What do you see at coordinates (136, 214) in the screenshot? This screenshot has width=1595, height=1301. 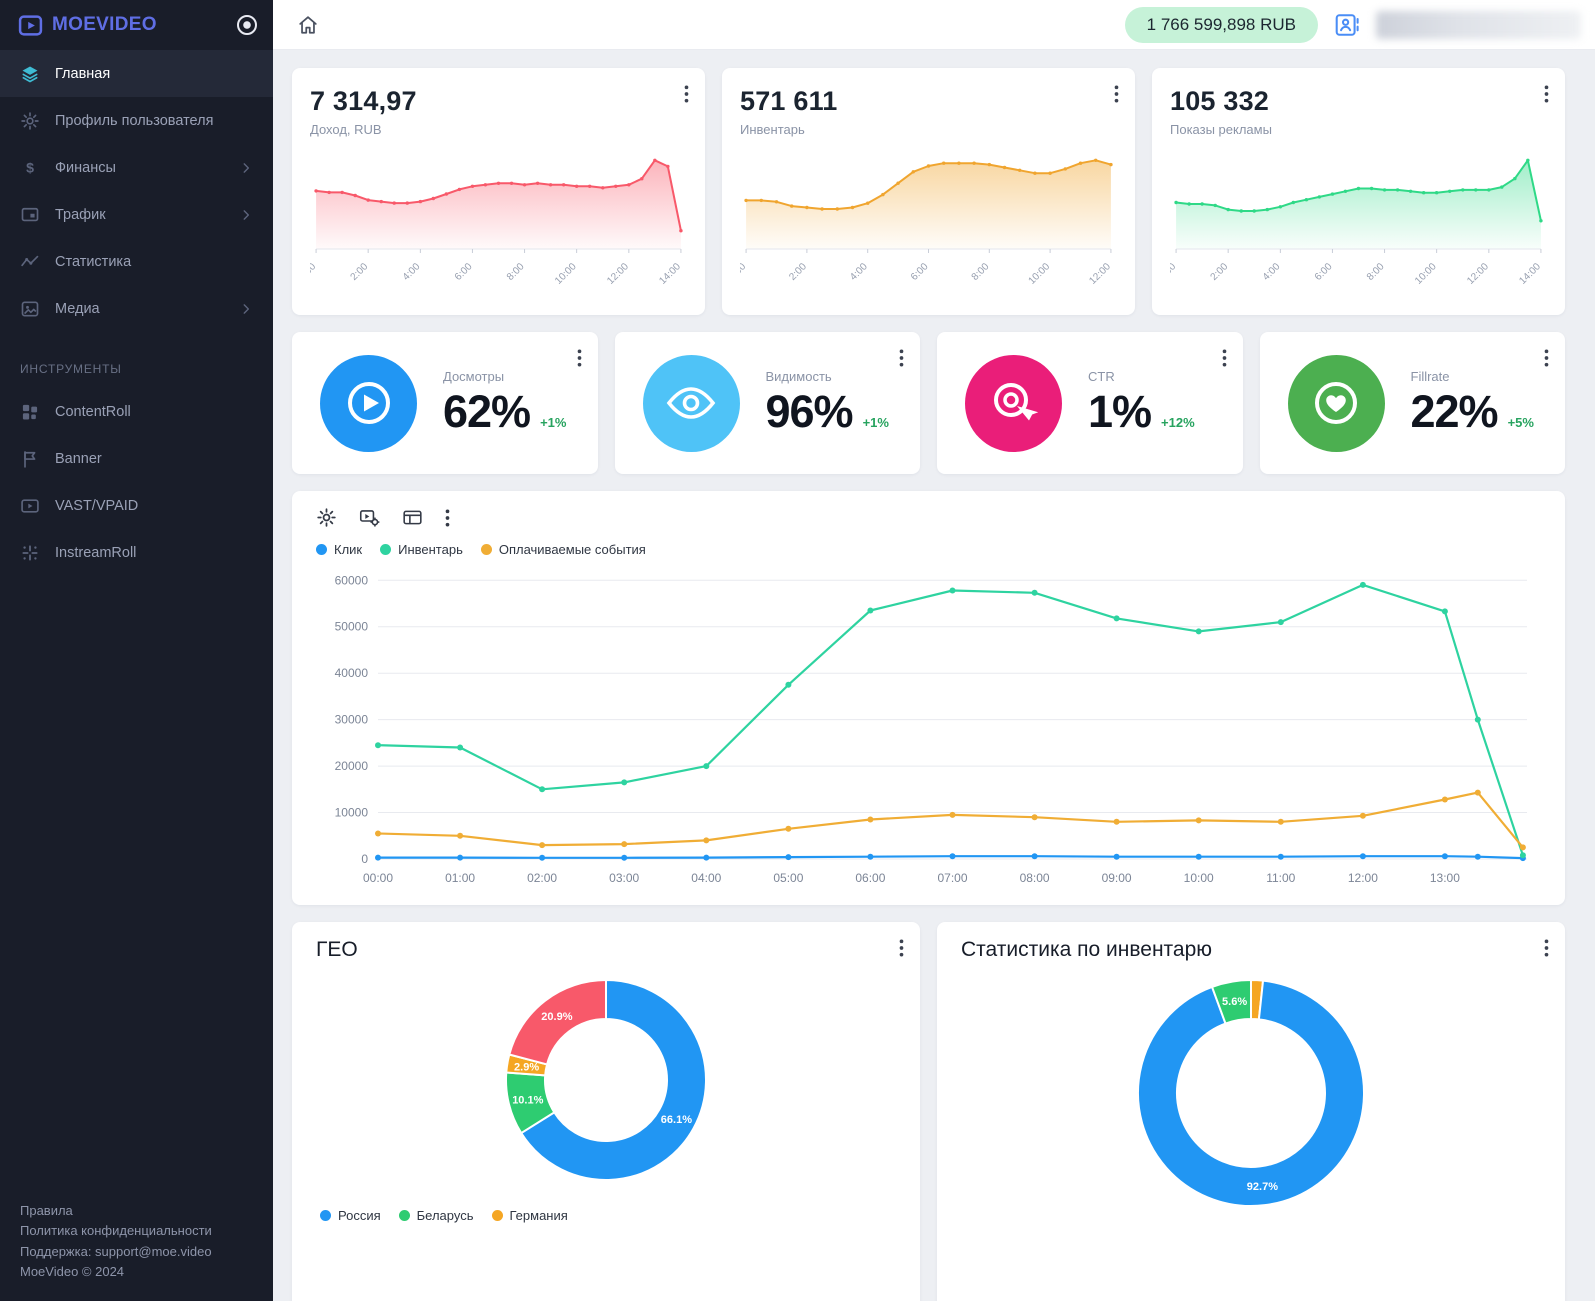 I see `sidebar-item-traffic: Трафик` at bounding box center [136, 214].